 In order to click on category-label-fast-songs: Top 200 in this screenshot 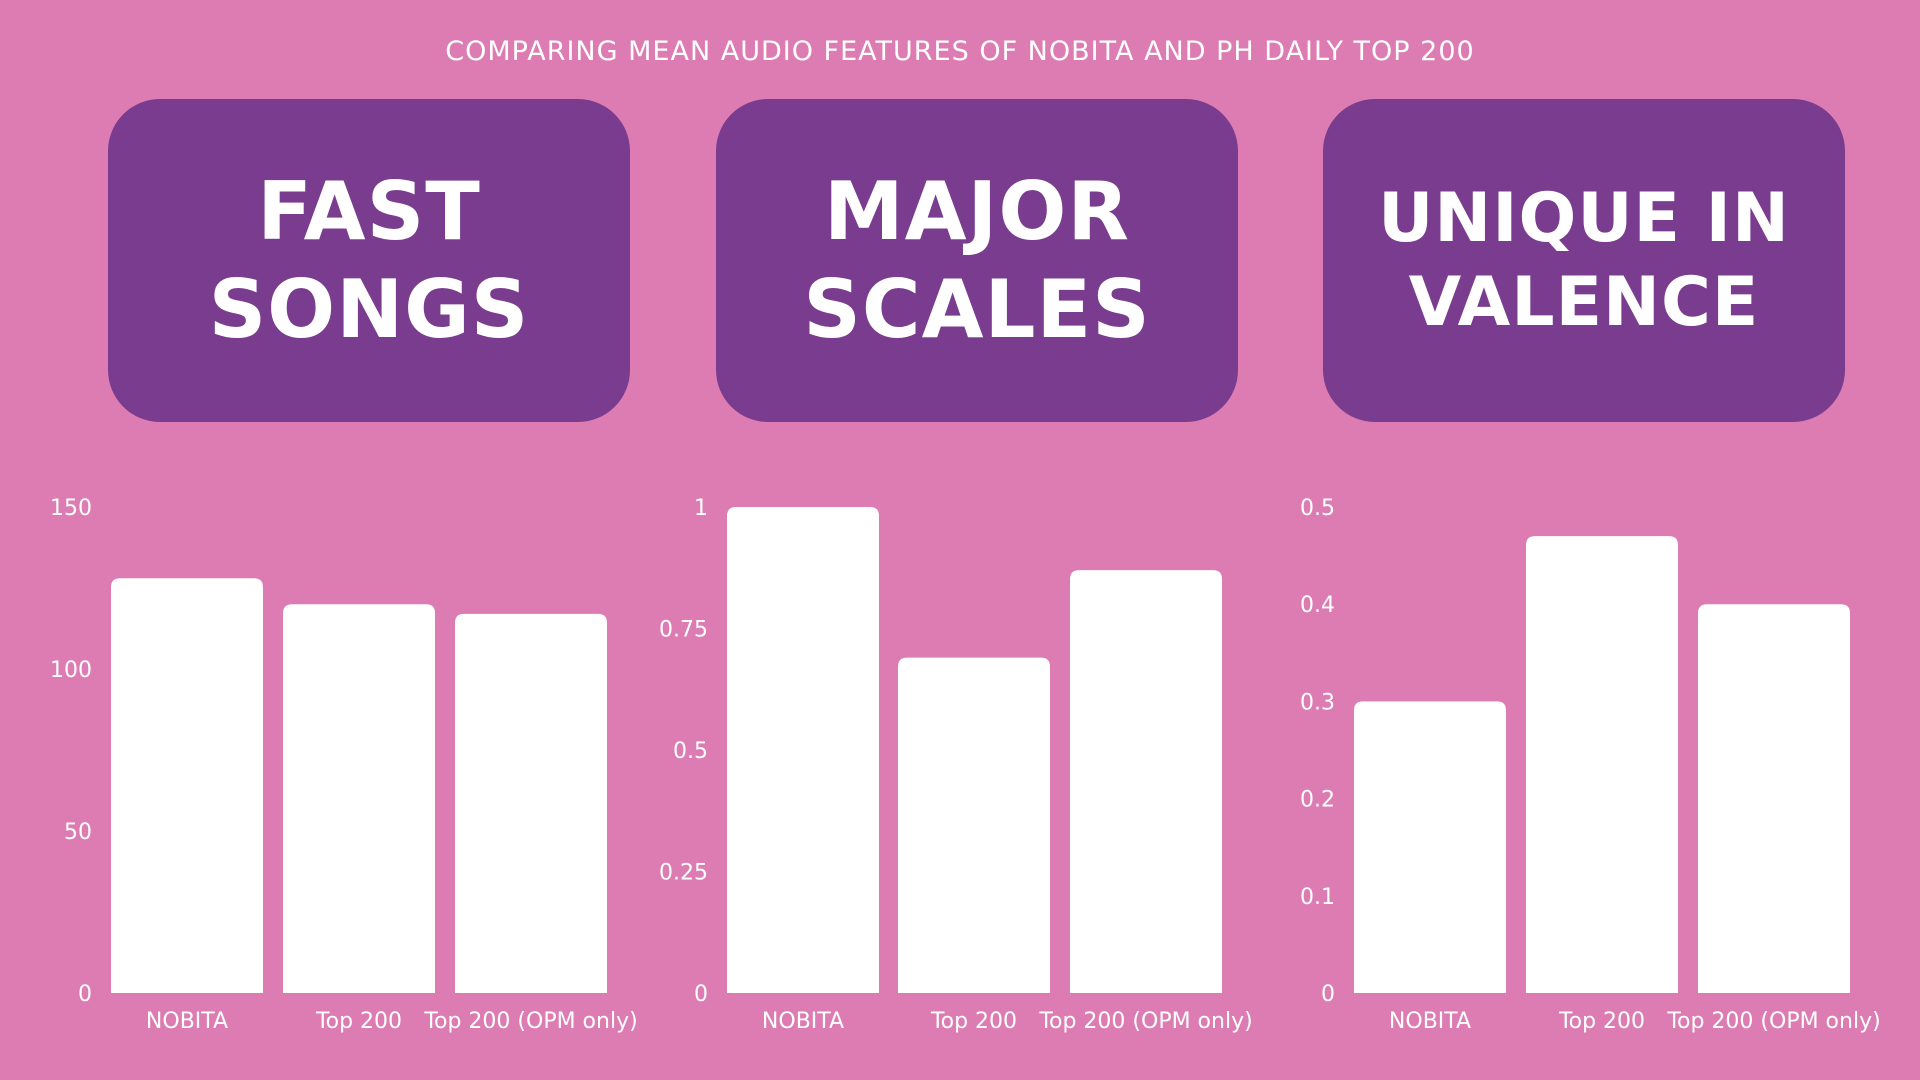, I will do `click(358, 1021)`.